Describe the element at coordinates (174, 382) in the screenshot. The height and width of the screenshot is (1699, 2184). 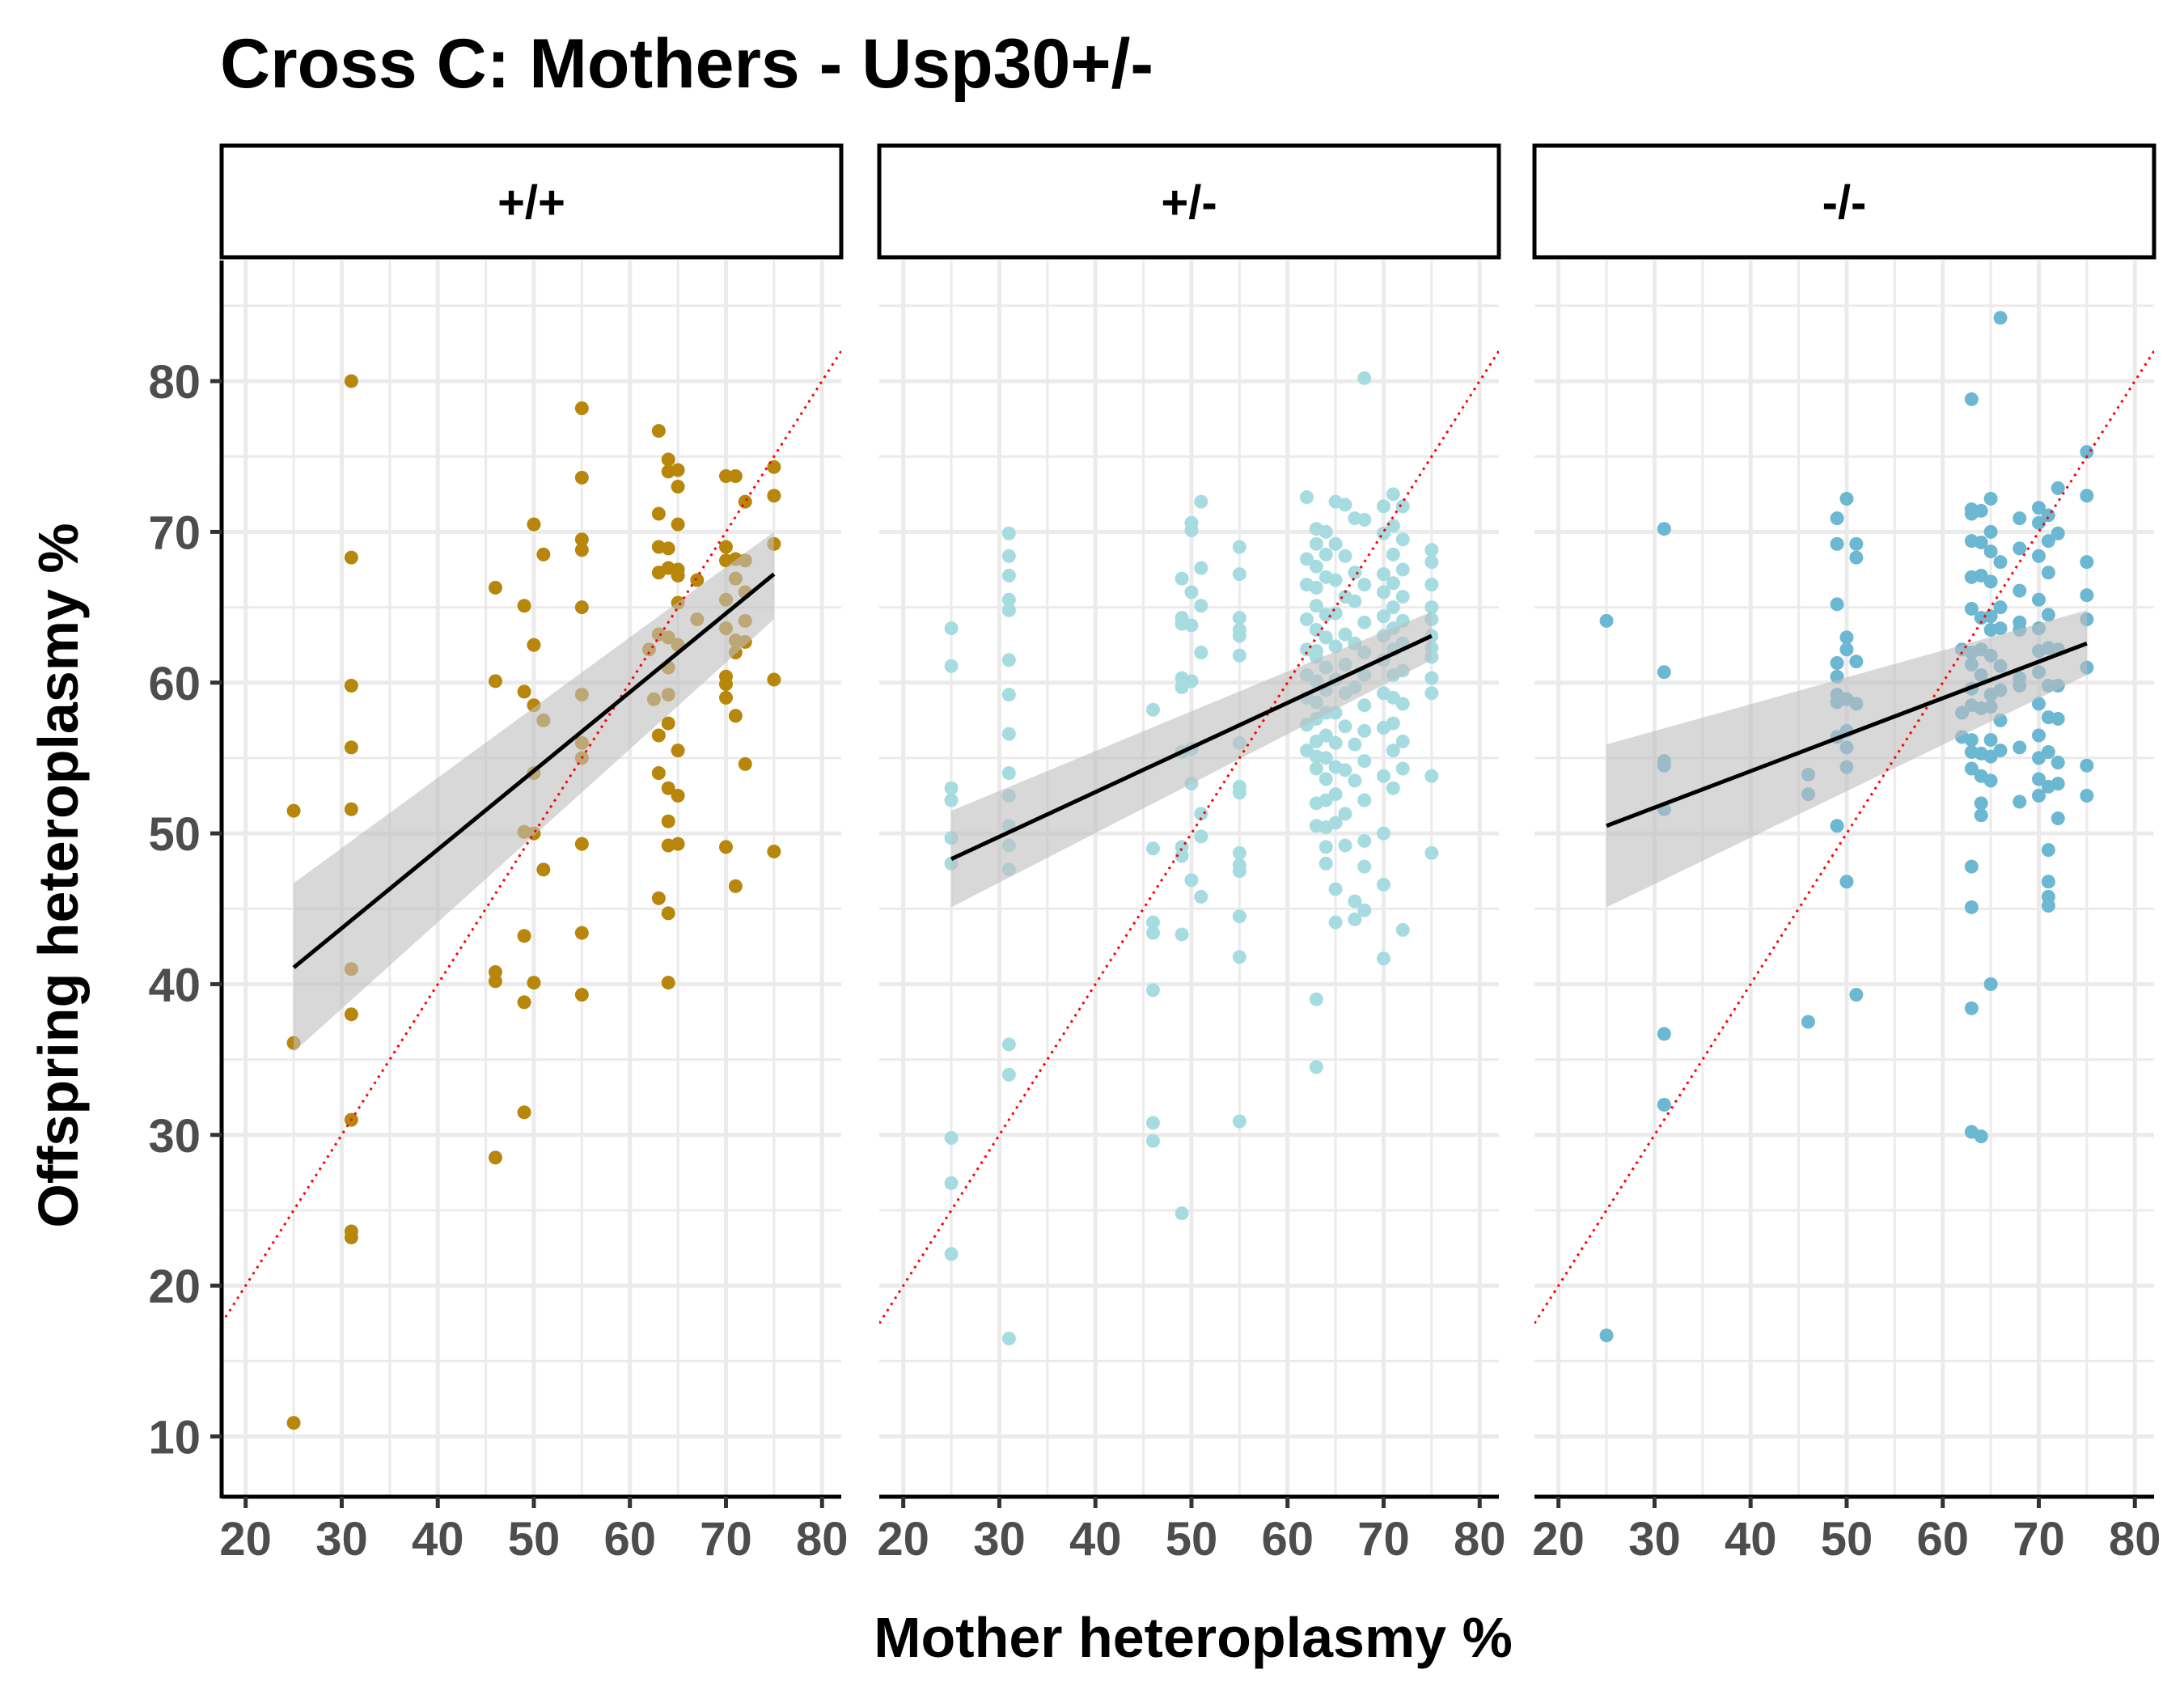
I see `y-tick-label: 80` at that location.